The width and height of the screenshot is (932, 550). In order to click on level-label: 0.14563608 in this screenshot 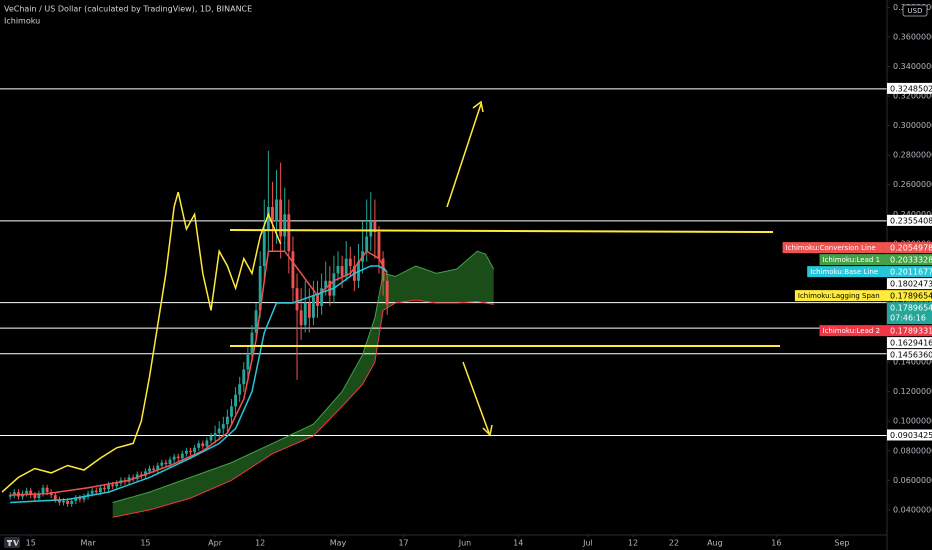, I will do `click(911, 355)`.